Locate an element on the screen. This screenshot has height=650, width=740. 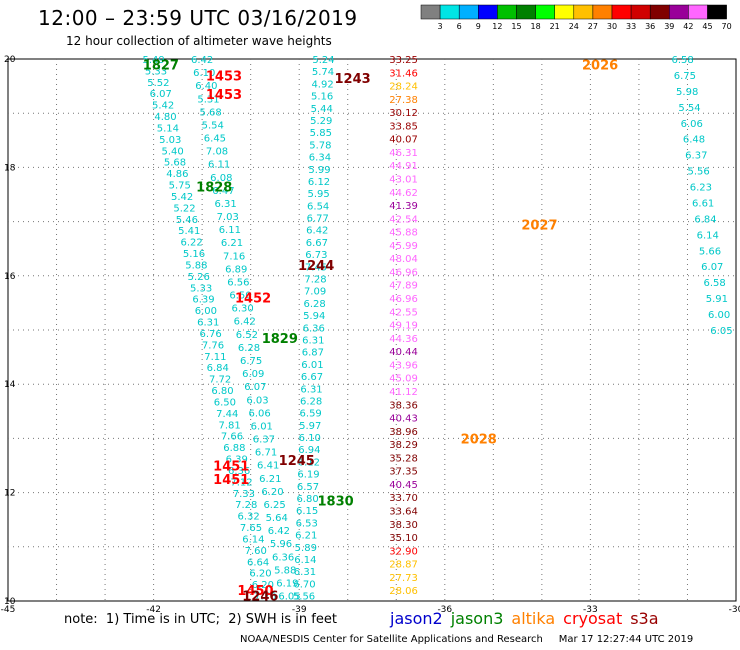
pass-time-label: 1451 is located at coordinates (231, 480).